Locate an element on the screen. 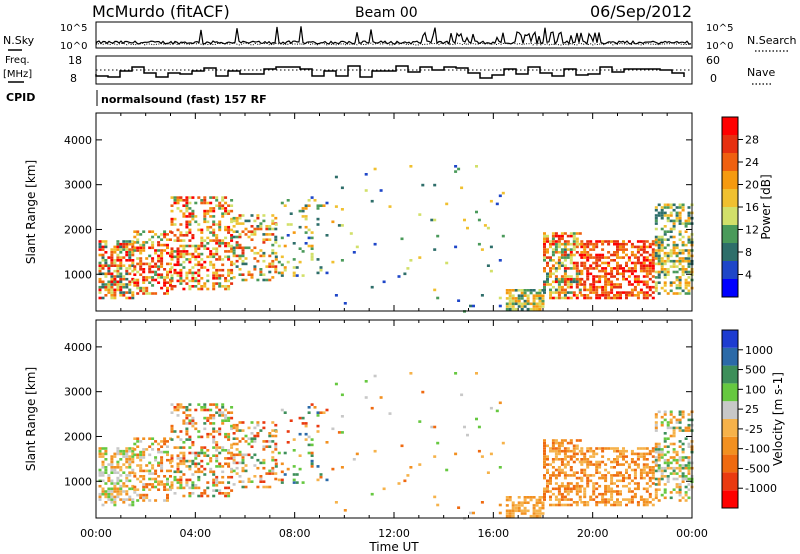 The height and width of the screenshot is (554, 800). y-tick-label: 1000 is located at coordinates (78, 481).